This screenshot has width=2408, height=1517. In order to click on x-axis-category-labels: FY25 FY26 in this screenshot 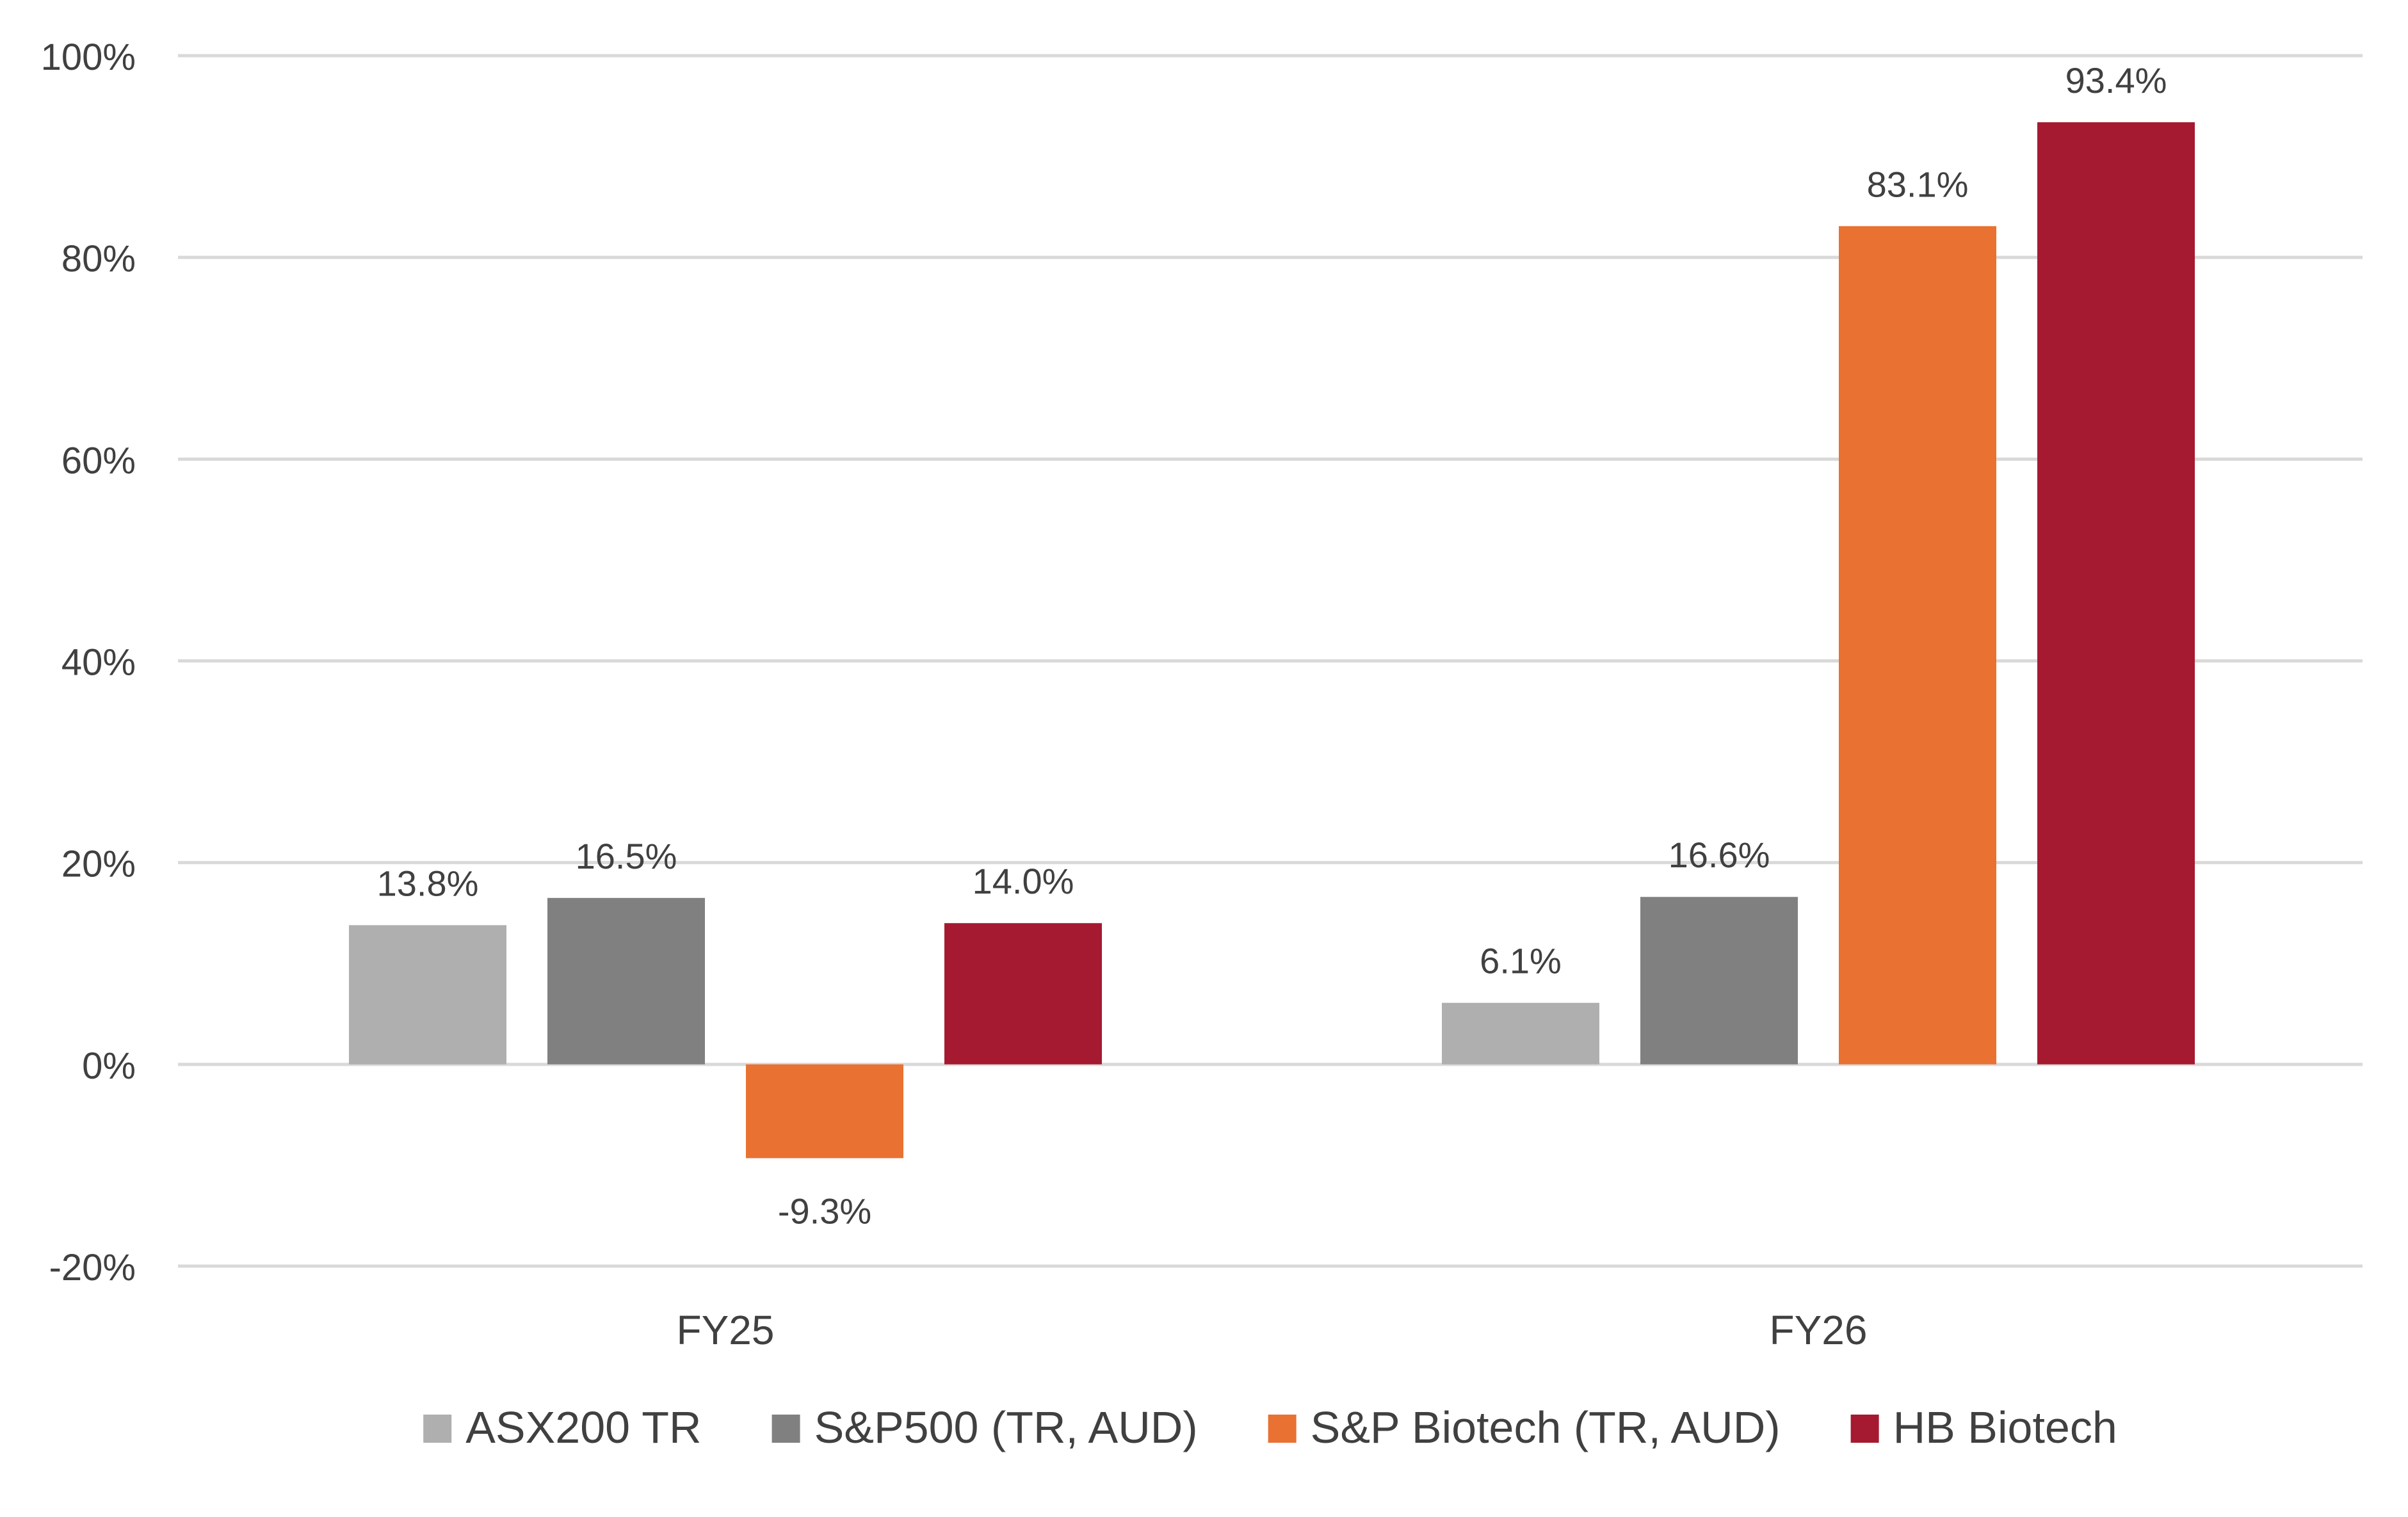, I will do `click(1272, 1330)`.